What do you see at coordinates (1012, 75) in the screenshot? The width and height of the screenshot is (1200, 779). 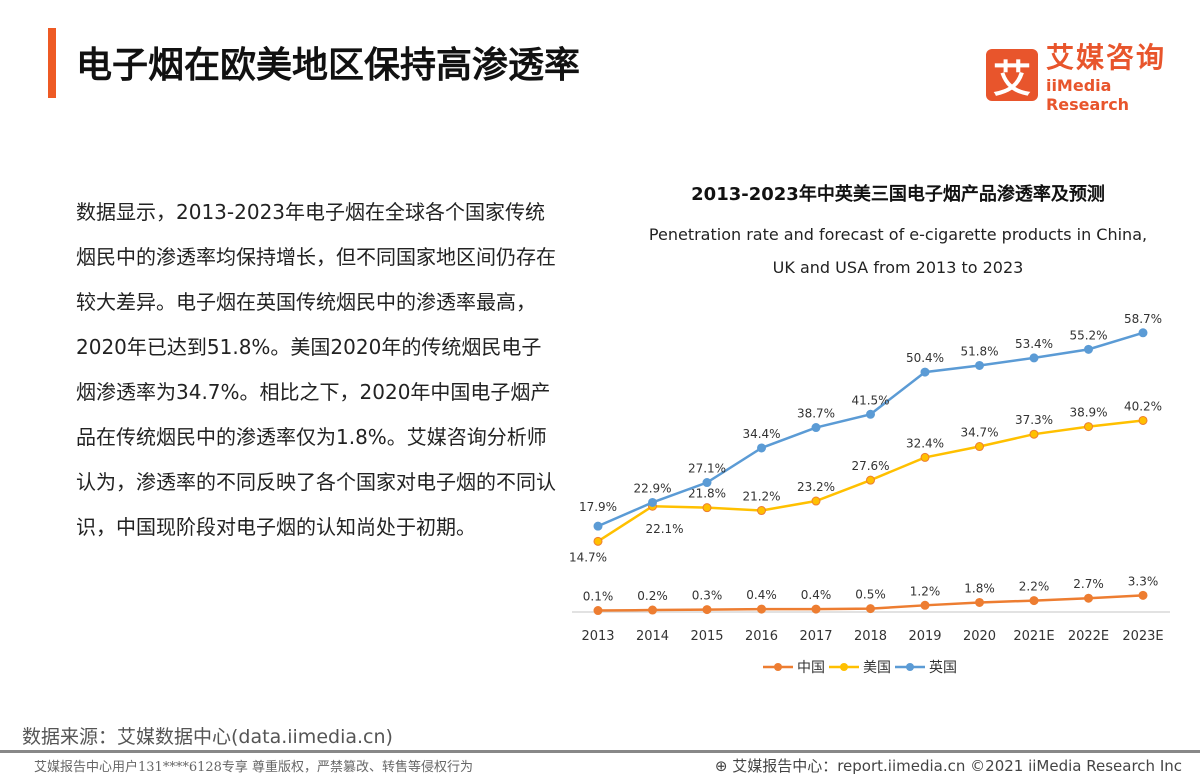 I see `logo-mark: 艾` at bounding box center [1012, 75].